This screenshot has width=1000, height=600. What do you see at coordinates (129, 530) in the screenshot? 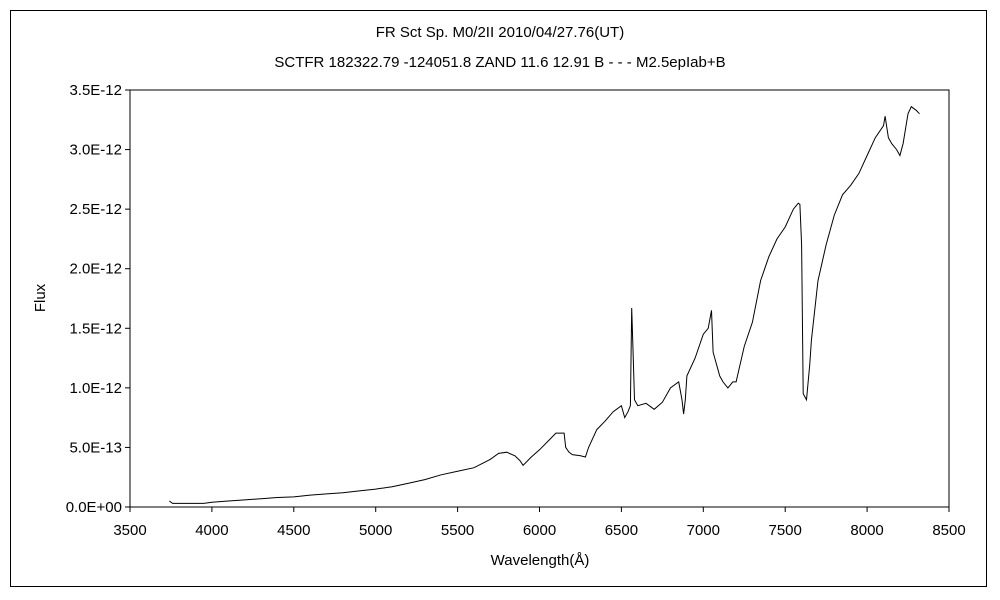
I see `x-tick-label: 3500` at bounding box center [129, 530].